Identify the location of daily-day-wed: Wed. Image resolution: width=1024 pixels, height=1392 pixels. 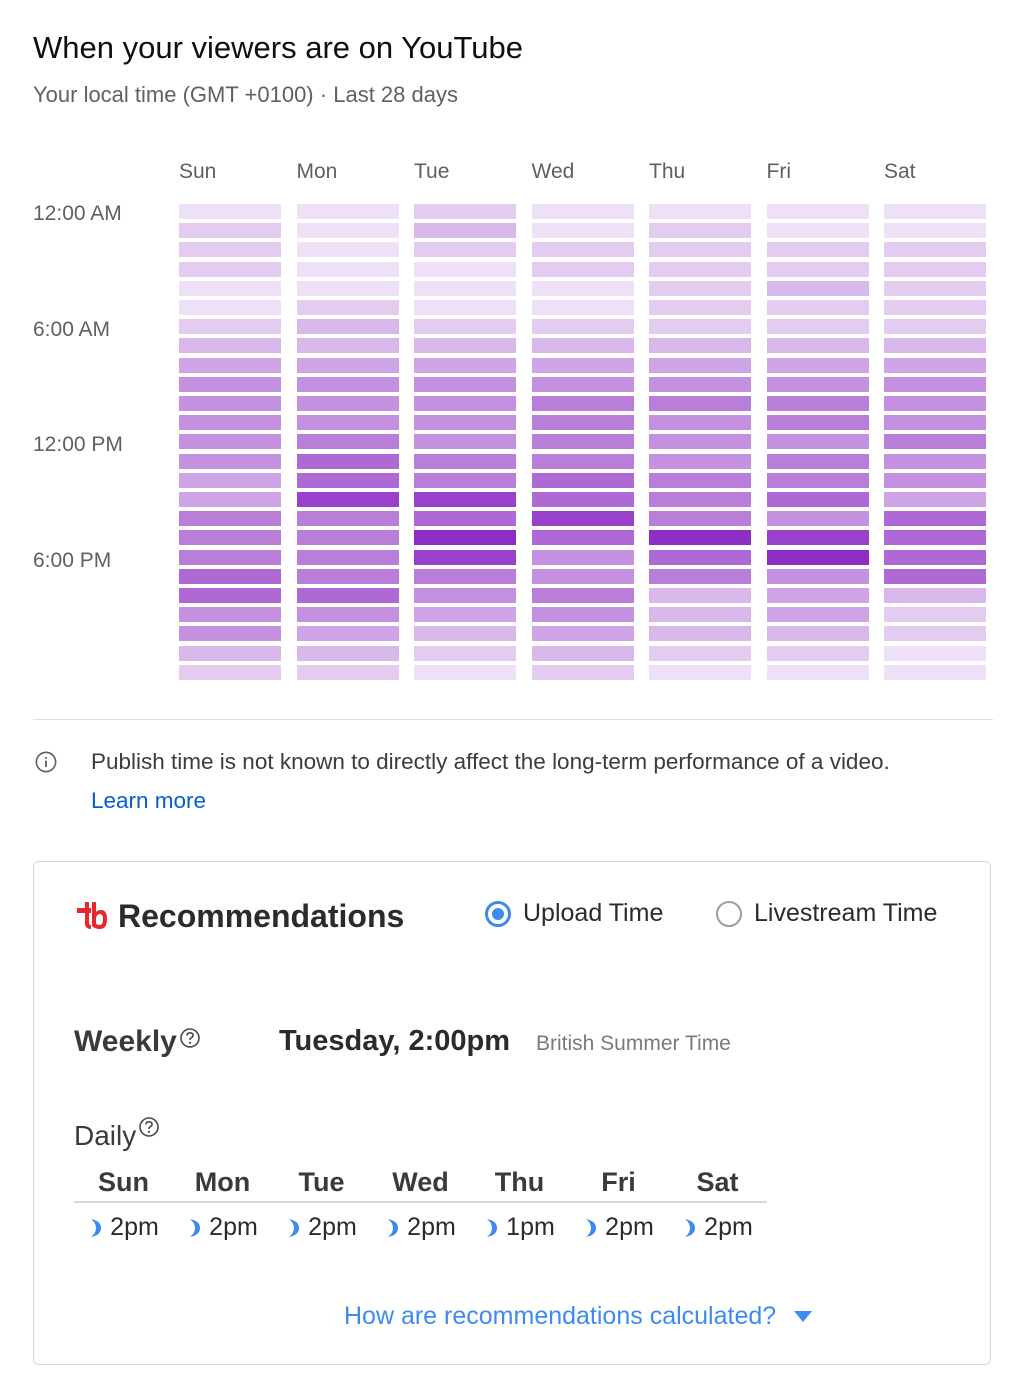
(420, 1182).